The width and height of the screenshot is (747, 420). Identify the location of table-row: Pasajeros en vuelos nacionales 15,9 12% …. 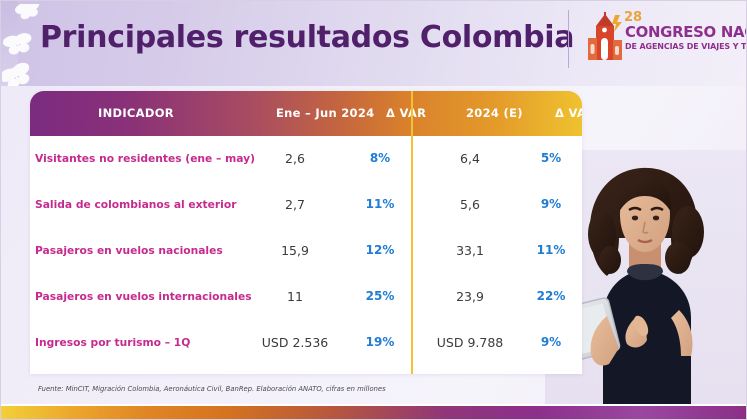
(306, 251).